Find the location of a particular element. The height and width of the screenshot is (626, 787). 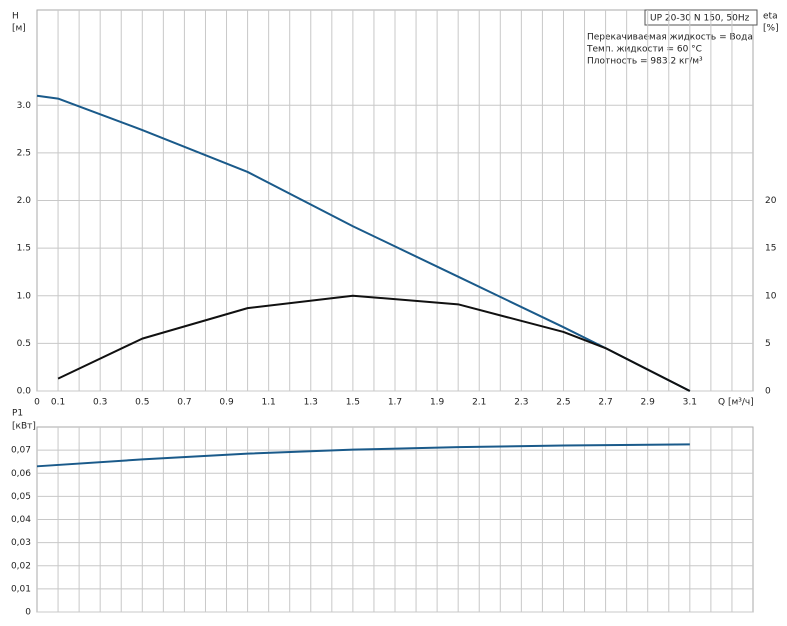

y-tick-label: 0 is located at coordinates (28, 613).